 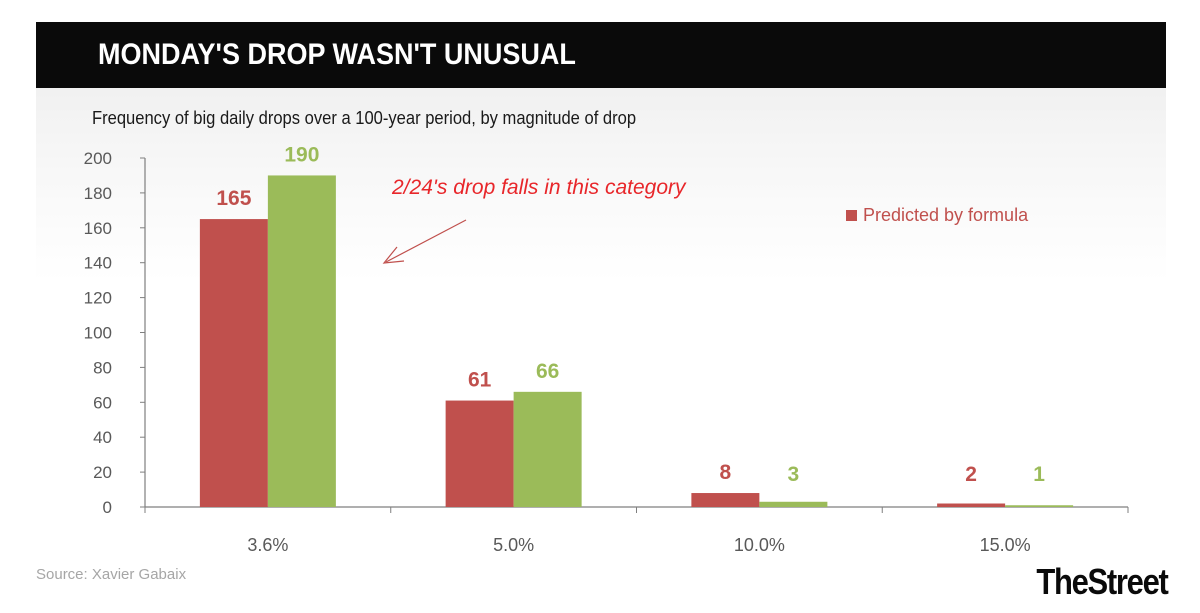 I want to click on annotation-arrow-head, so click(x=393, y=255).